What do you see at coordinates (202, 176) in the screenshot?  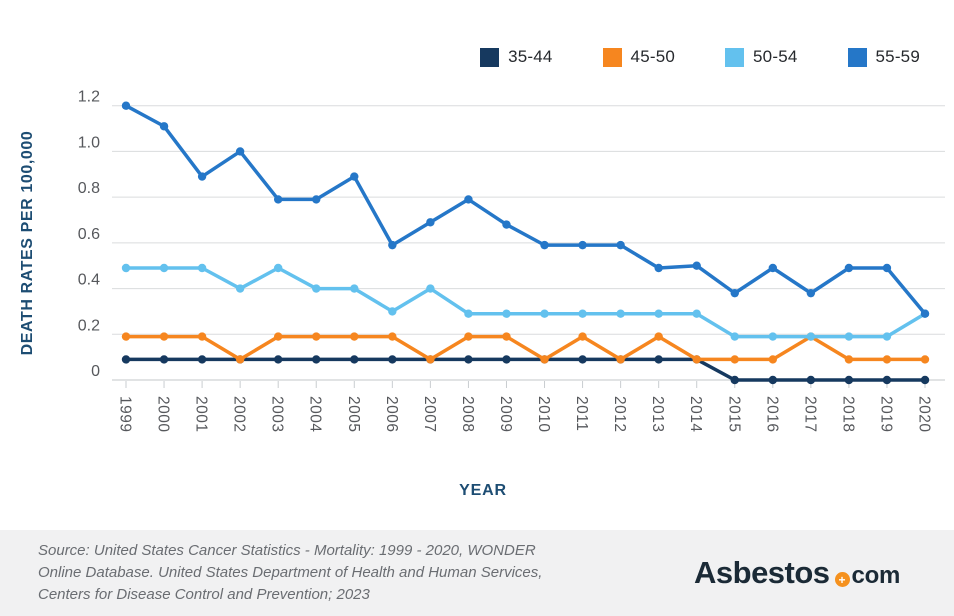 I see `data-point-55-59-2001` at bounding box center [202, 176].